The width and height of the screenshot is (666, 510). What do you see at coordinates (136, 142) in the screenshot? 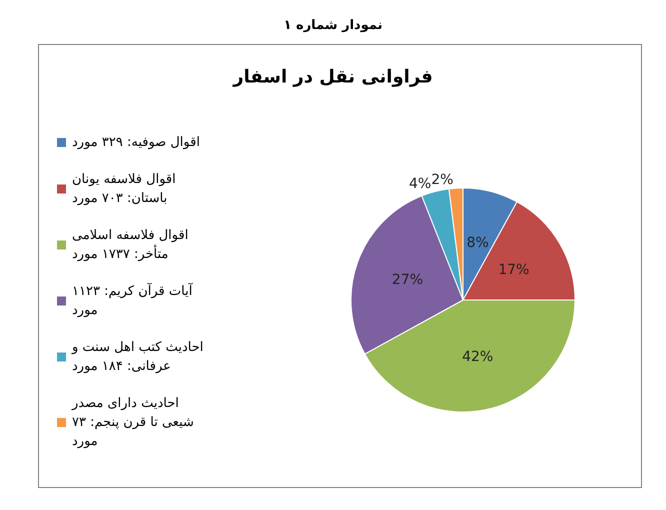
I see `legend-label: اقوال صوفیه: ۳۲۹ مورد` at bounding box center [136, 142].